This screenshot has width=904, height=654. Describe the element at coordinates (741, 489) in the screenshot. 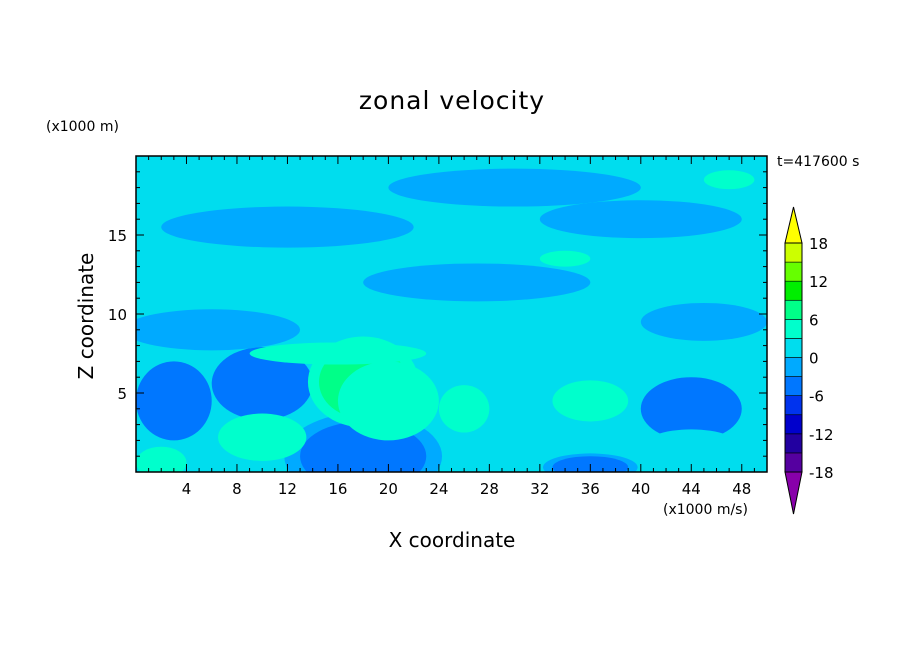

I see `x-tick-label: 48` at that location.